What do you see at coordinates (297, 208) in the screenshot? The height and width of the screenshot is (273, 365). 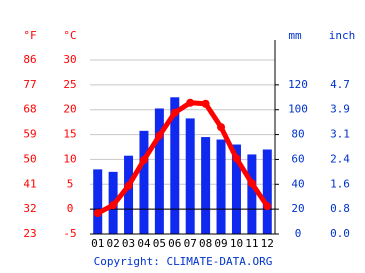 I see `y2-tick-label-mm: 20` at bounding box center [297, 208].